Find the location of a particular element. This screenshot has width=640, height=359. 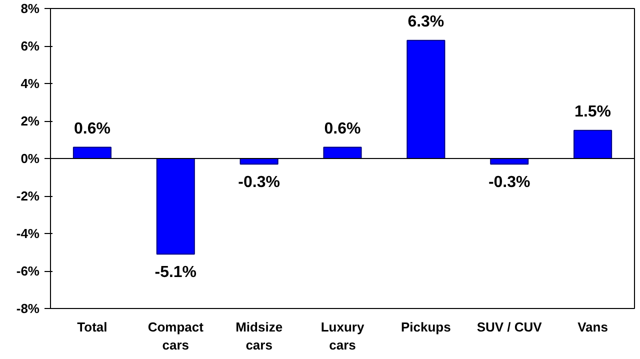

y-tick-label: 8% is located at coordinates (30, 8).